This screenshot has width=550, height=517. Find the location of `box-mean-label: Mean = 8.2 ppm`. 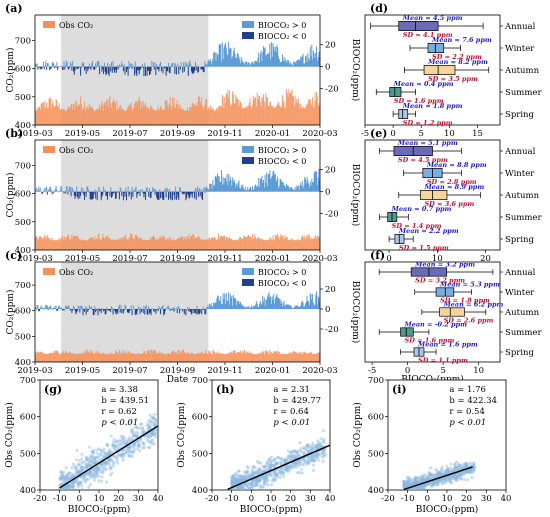

box-mean-label: Mean = 8.2 ppm is located at coordinates (457, 62).